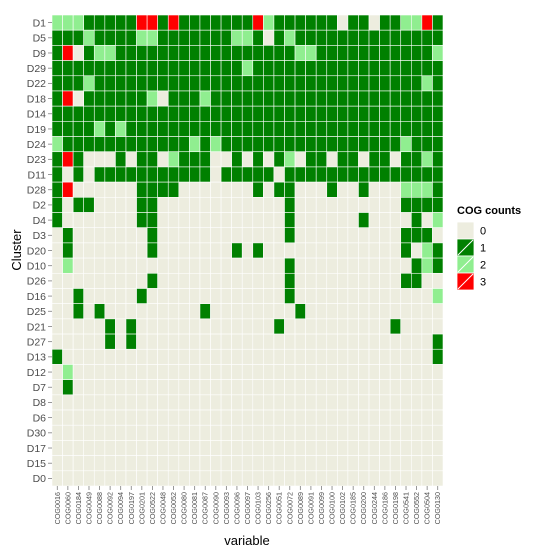 Image resolution: width=554 pixels, height=554 pixels. Describe the element at coordinates (332, 508) in the screenshot. I see `x-tick-label: COG0100` at that location.